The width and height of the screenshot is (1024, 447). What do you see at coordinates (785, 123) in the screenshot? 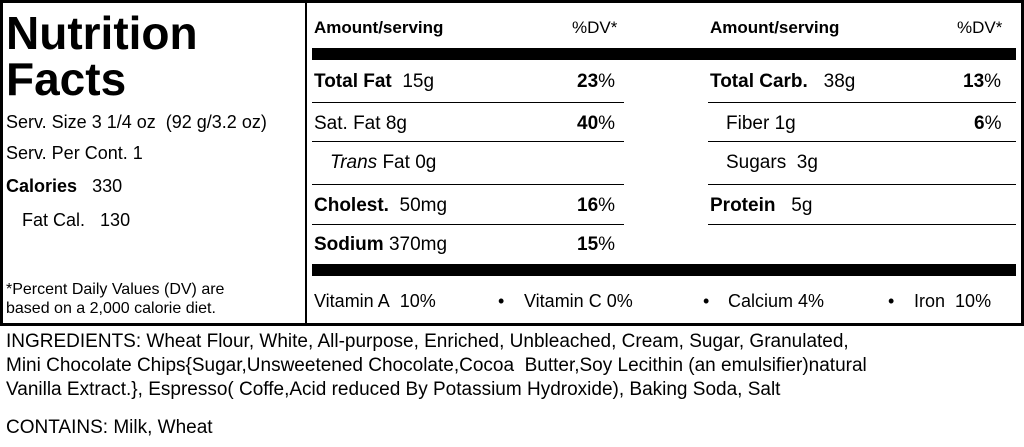
I see `fiber-amount: 1g` at bounding box center [785, 123].